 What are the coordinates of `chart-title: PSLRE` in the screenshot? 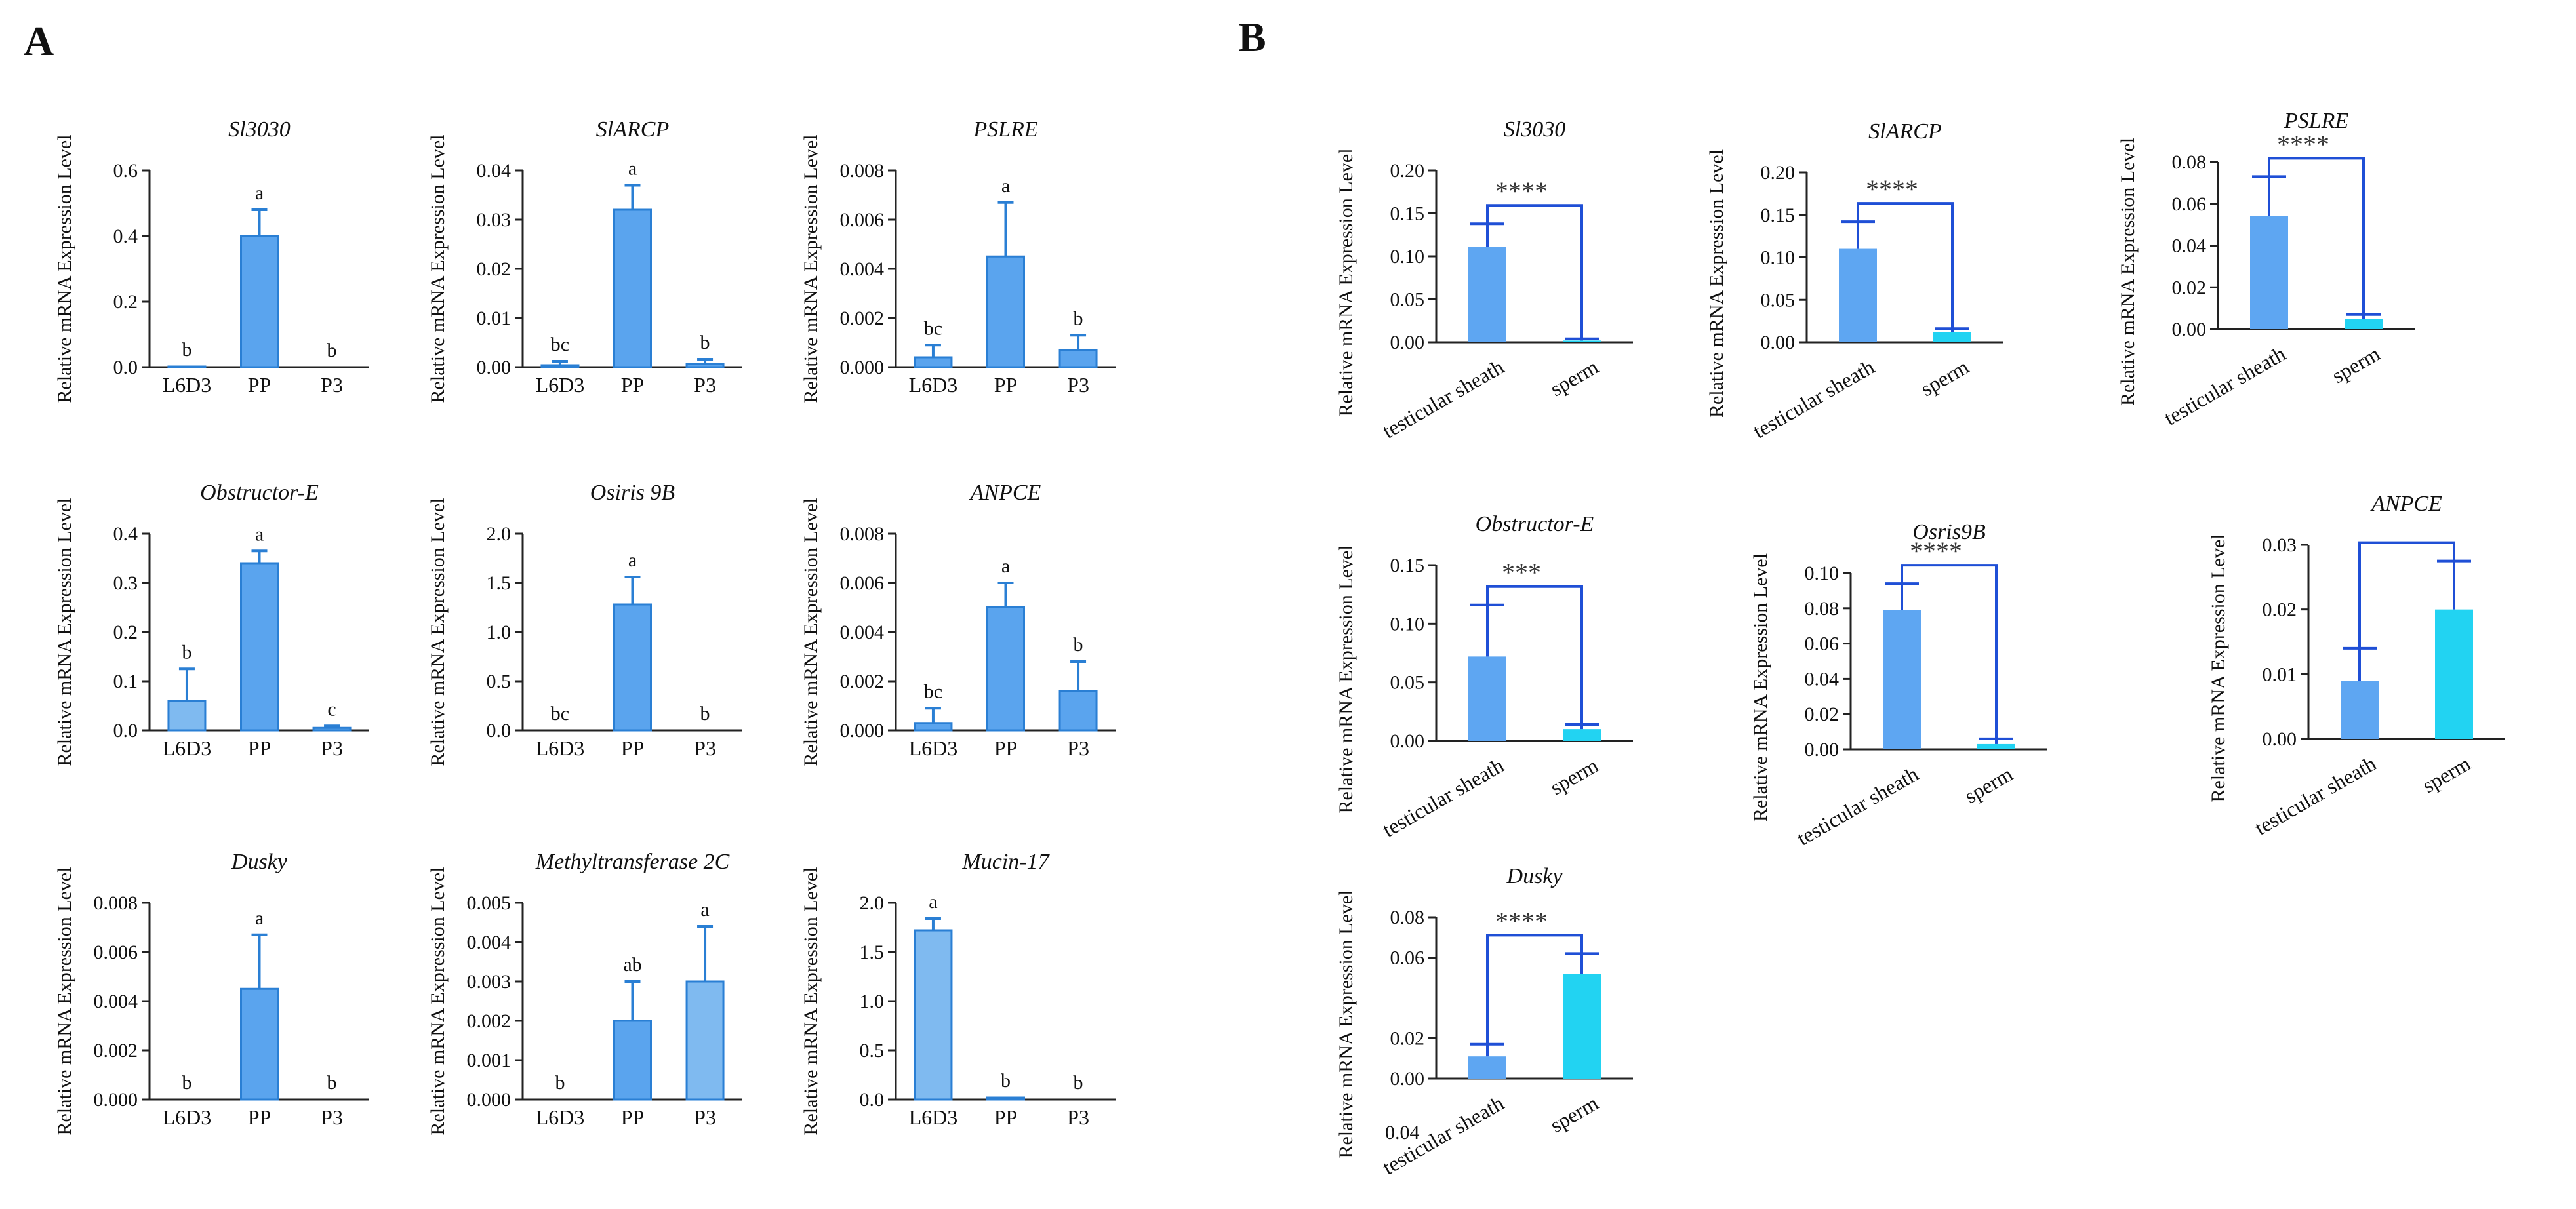 It's located at (1005, 129).